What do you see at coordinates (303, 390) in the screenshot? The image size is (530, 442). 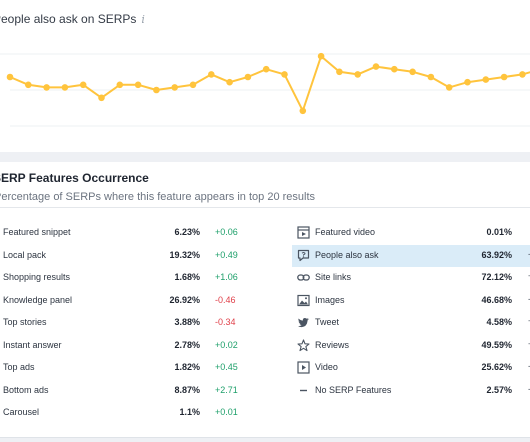 I see `minus-icon` at bounding box center [303, 390].